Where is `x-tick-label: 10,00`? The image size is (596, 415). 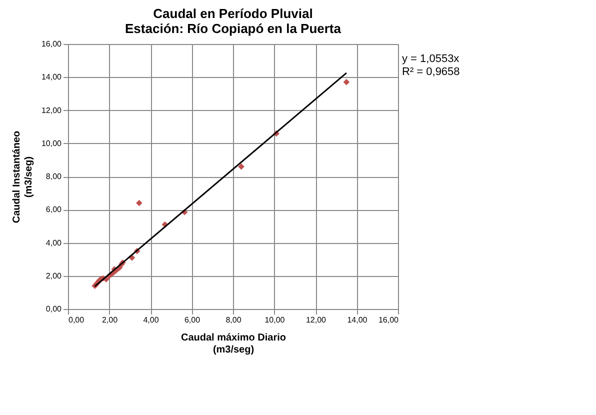 x-tick-label: 10,00 is located at coordinates (275, 320).